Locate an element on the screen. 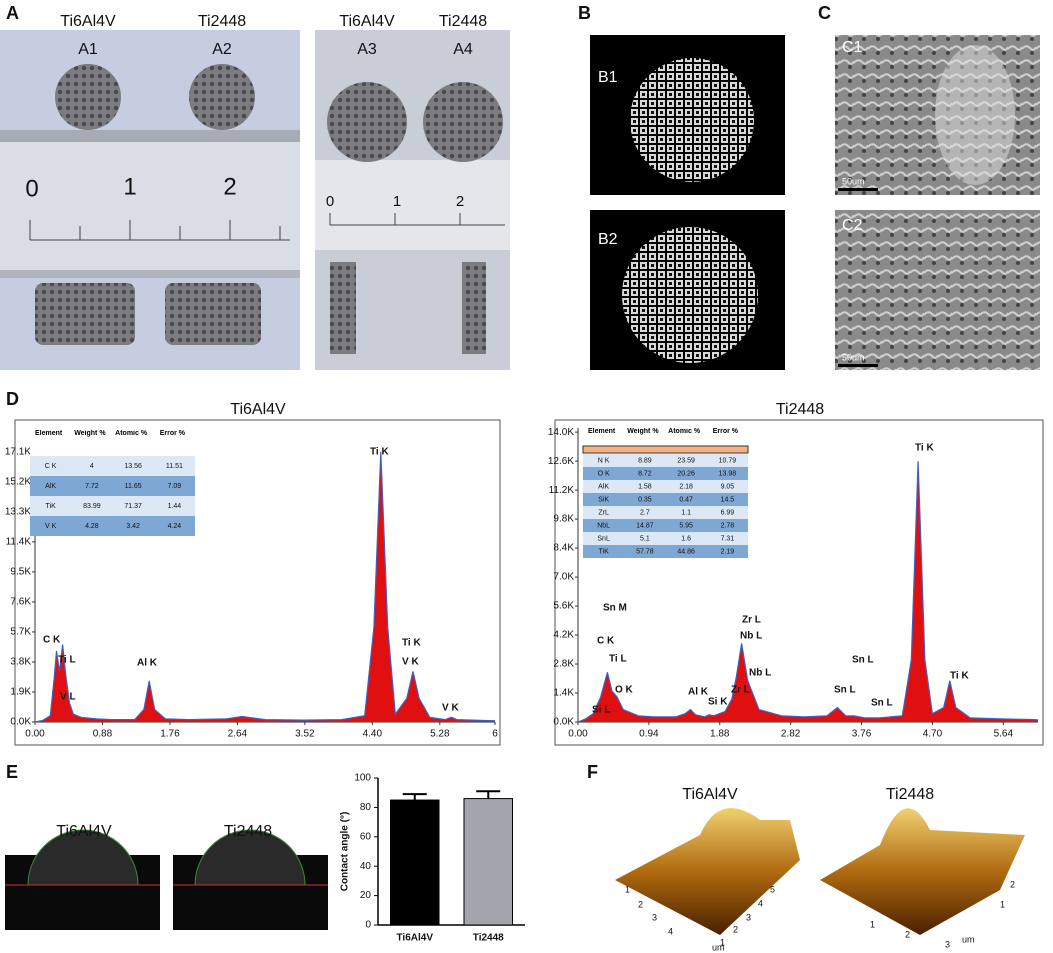 This screenshot has height=953, width=1053. table-cell: SnL is located at coordinates (603, 538).